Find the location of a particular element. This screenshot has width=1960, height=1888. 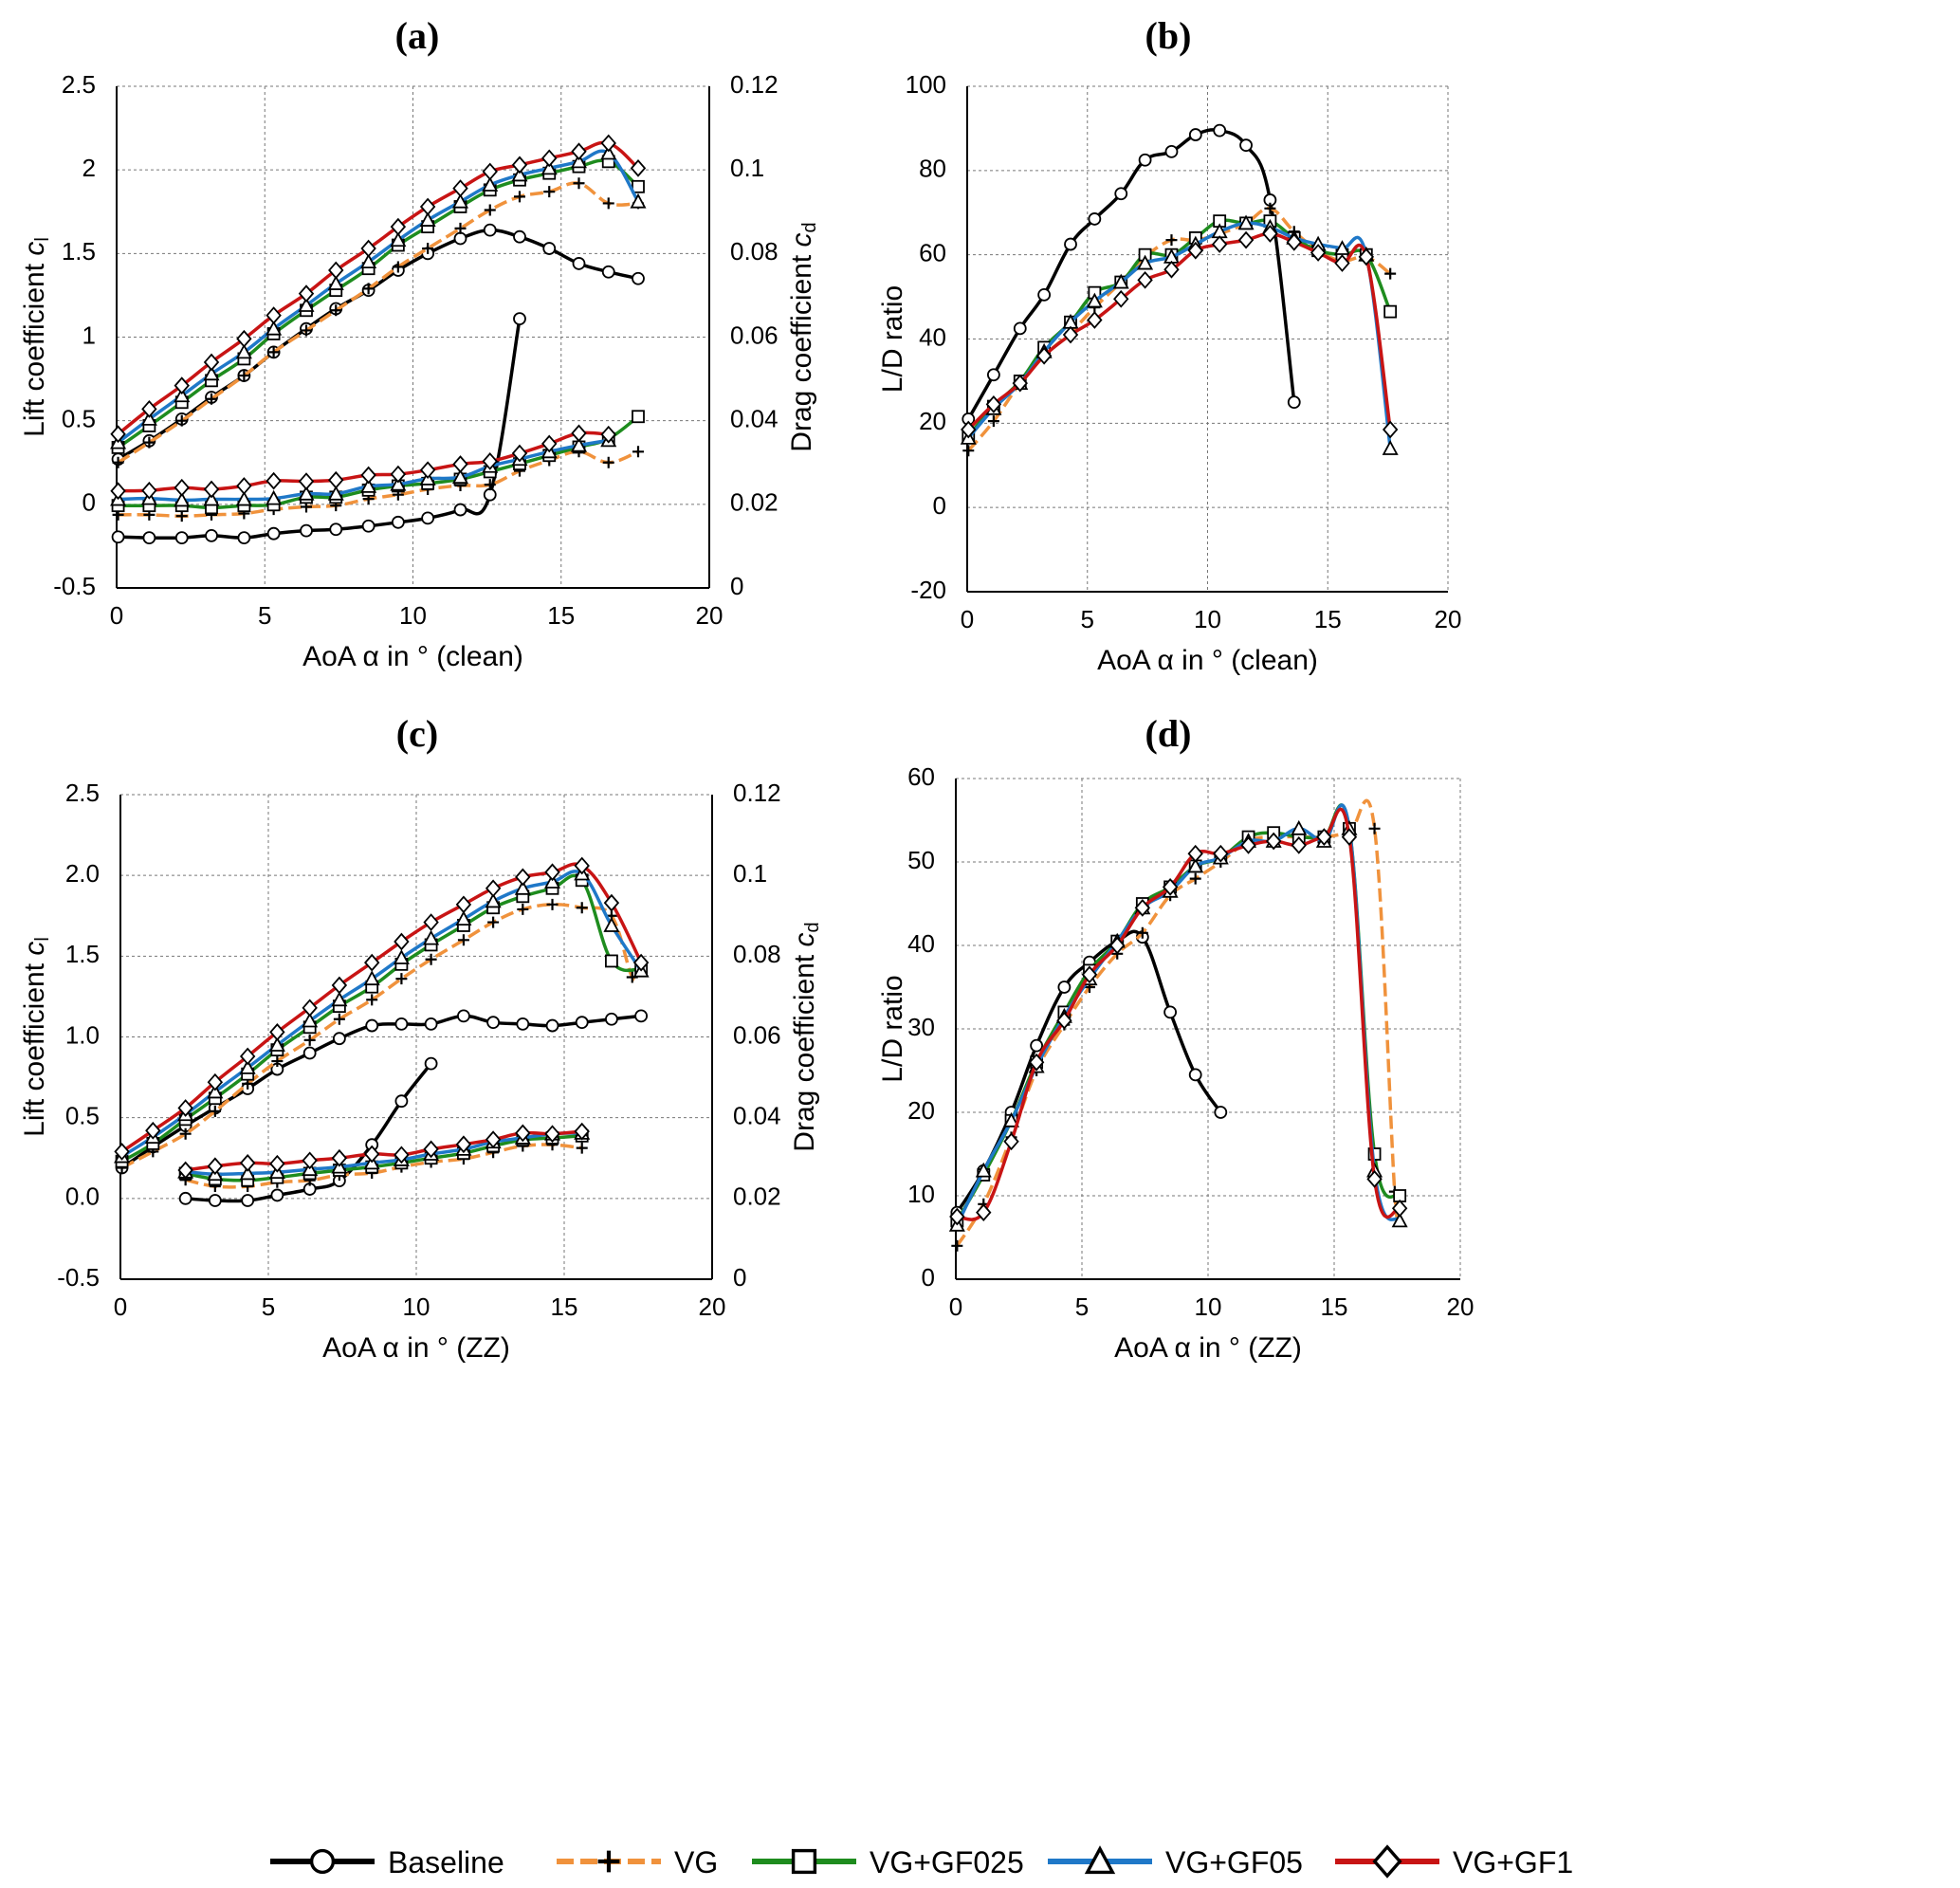

legend-label: VG+GF1 is located at coordinates (1513, 1862).